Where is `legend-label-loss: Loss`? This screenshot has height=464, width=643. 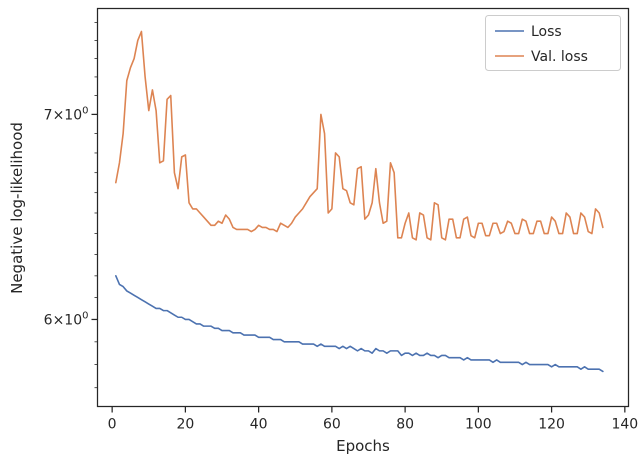 legend-label-loss: Loss is located at coordinates (546, 32).